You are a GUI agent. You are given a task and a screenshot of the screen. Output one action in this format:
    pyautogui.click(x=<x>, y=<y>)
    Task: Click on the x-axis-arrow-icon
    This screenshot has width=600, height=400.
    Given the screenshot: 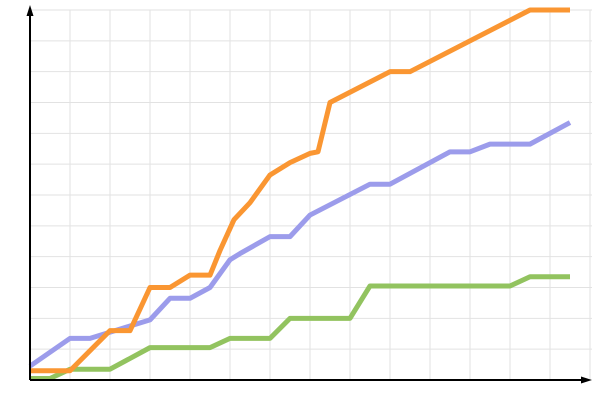 What is the action you would take?
    pyautogui.click(x=586, y=380)
    